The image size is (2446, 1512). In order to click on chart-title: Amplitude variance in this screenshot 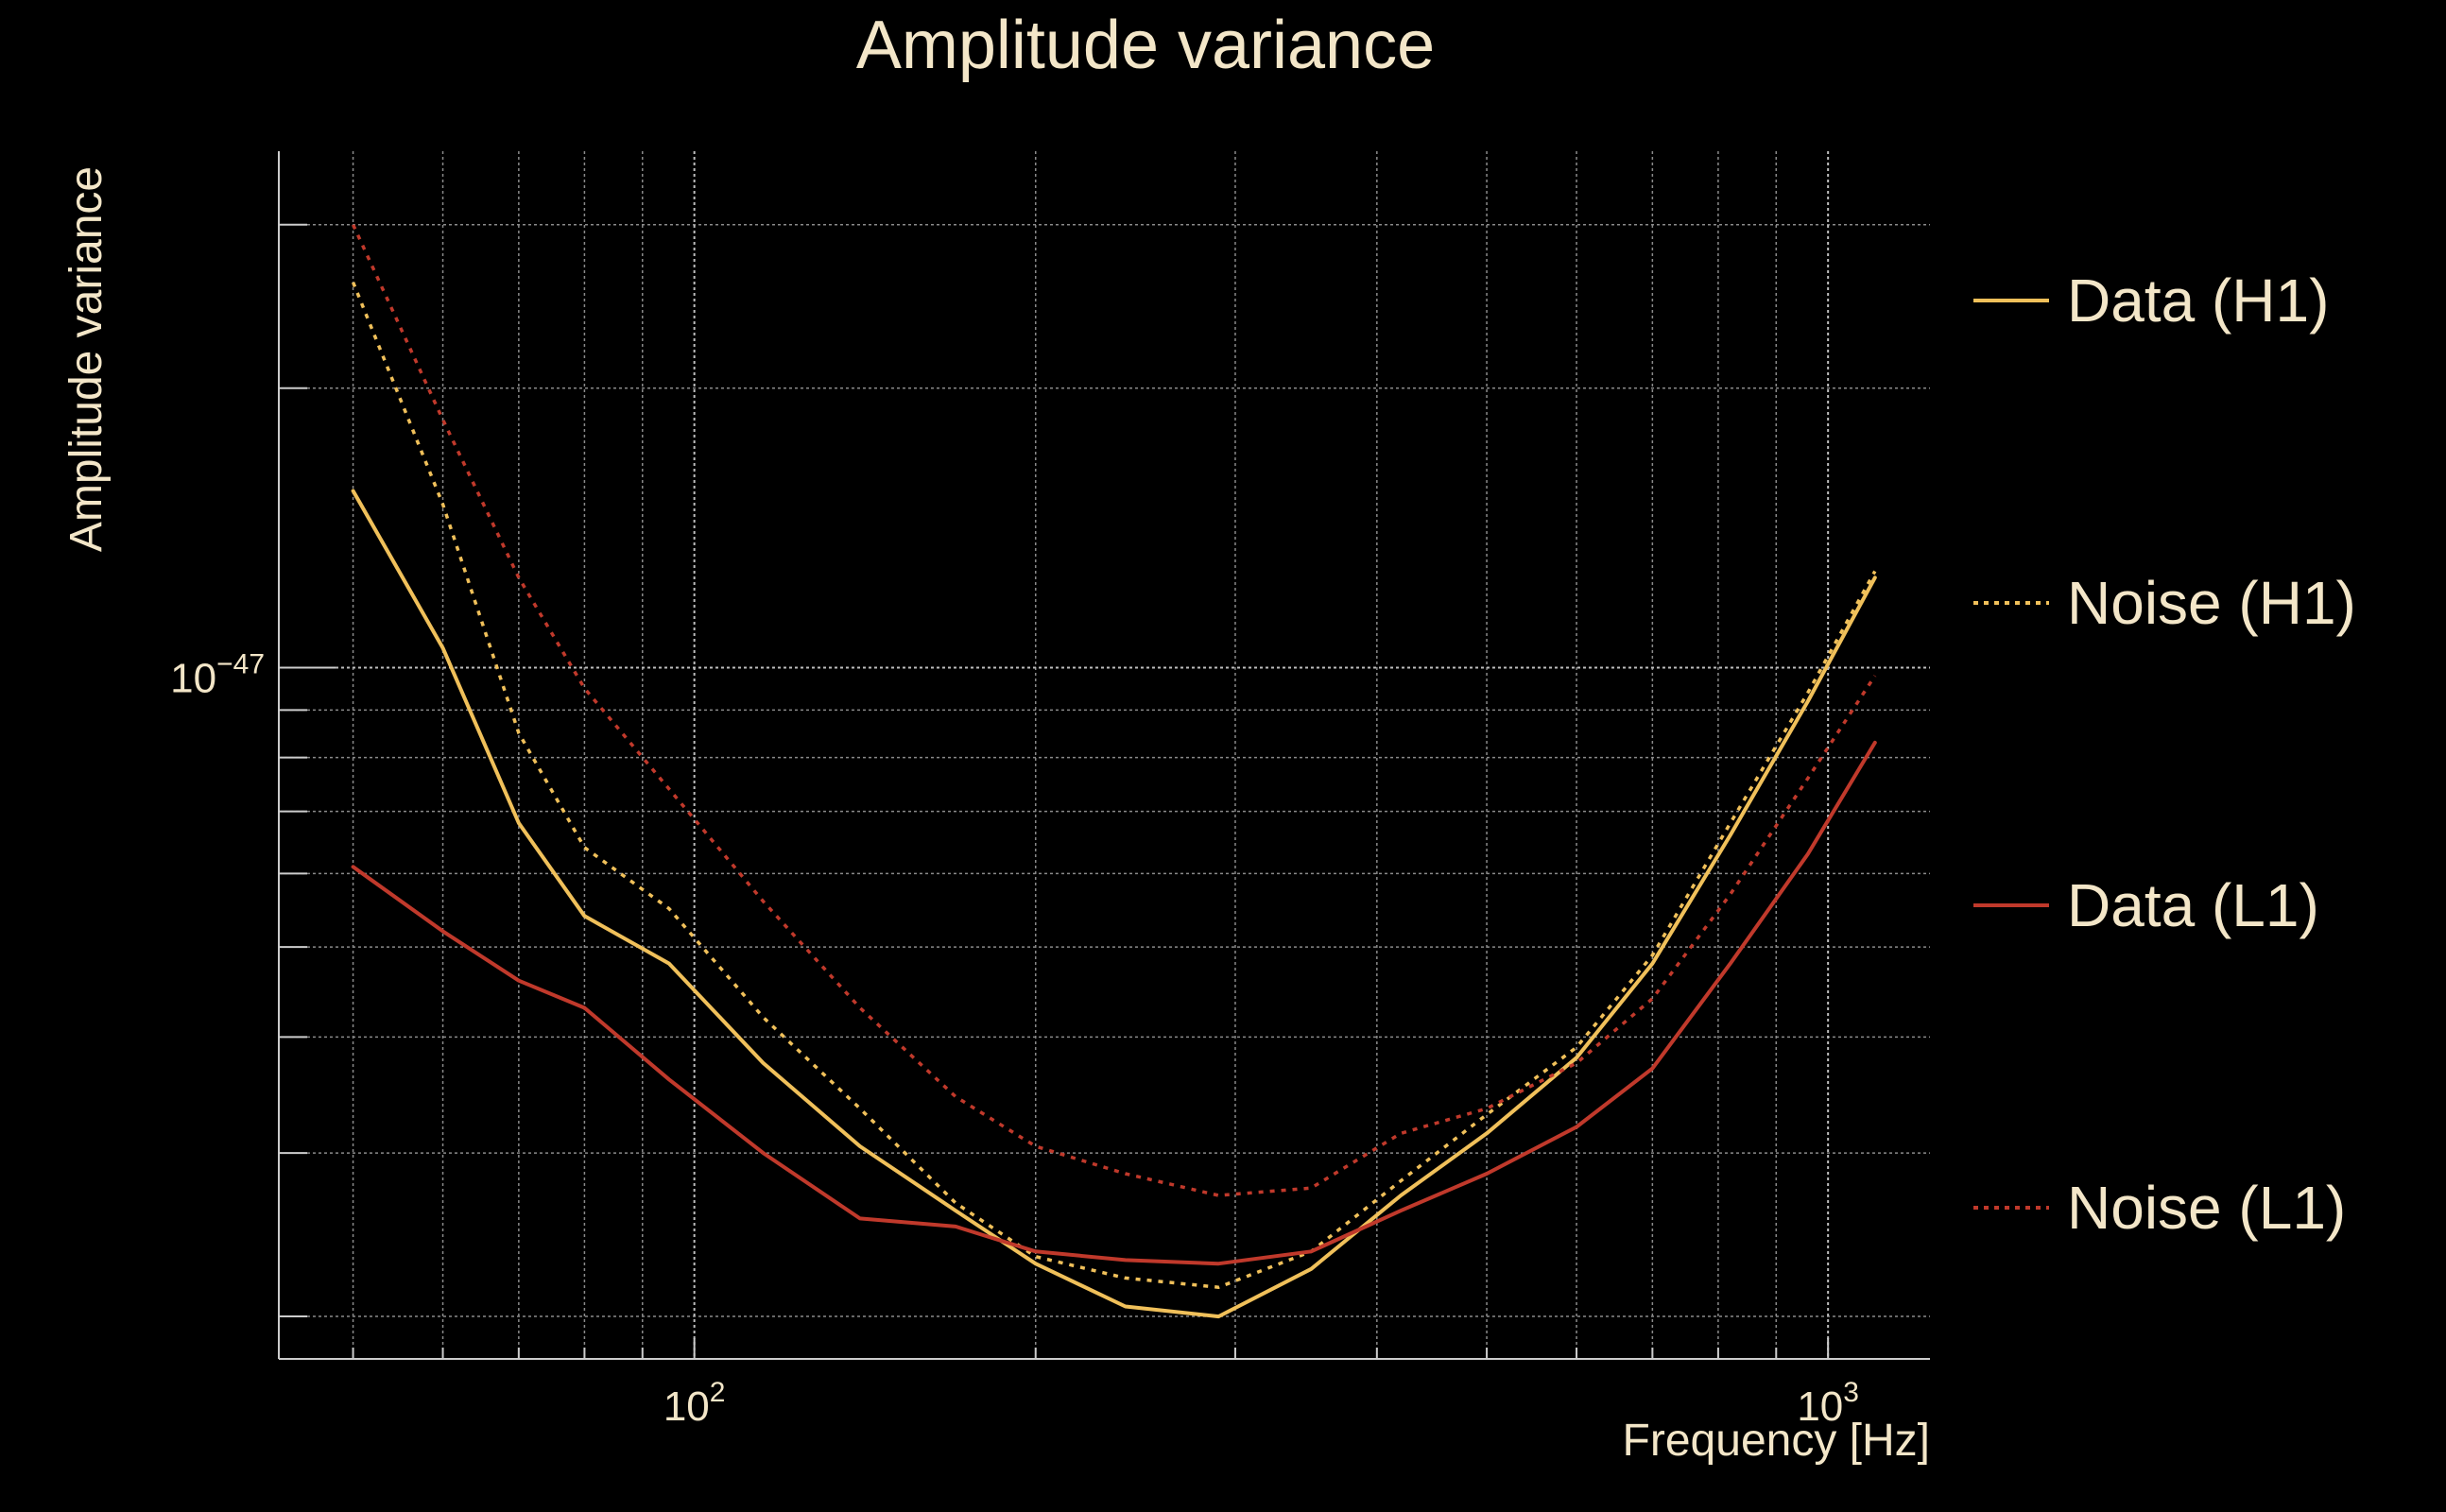, I will do `click(1145, 45)`.